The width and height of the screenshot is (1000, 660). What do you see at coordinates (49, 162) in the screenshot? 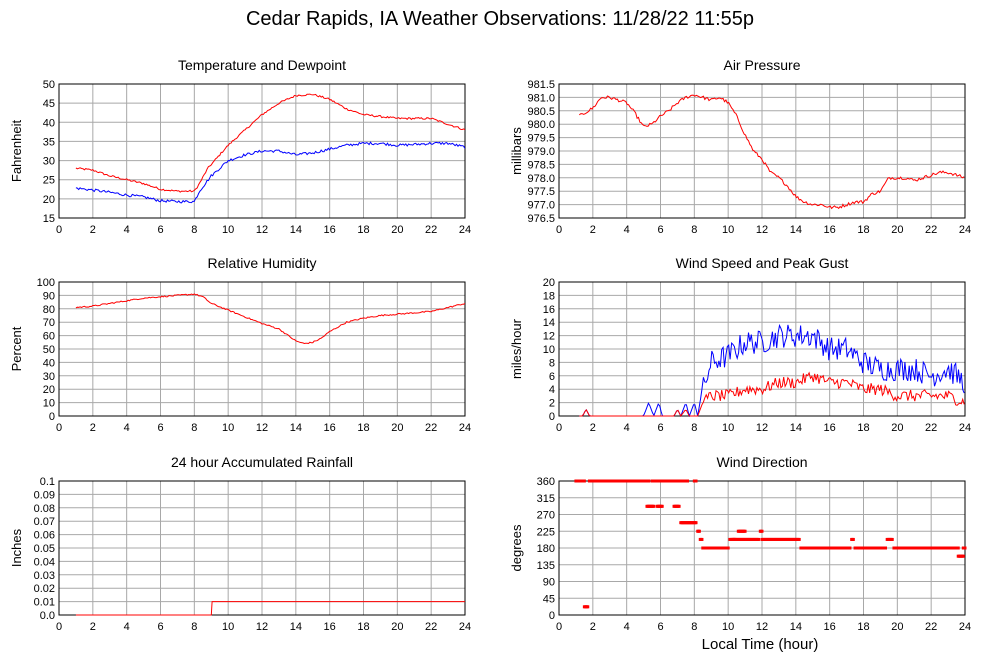
I see `y-tick-label: 30` at bounding box center [49, 162].